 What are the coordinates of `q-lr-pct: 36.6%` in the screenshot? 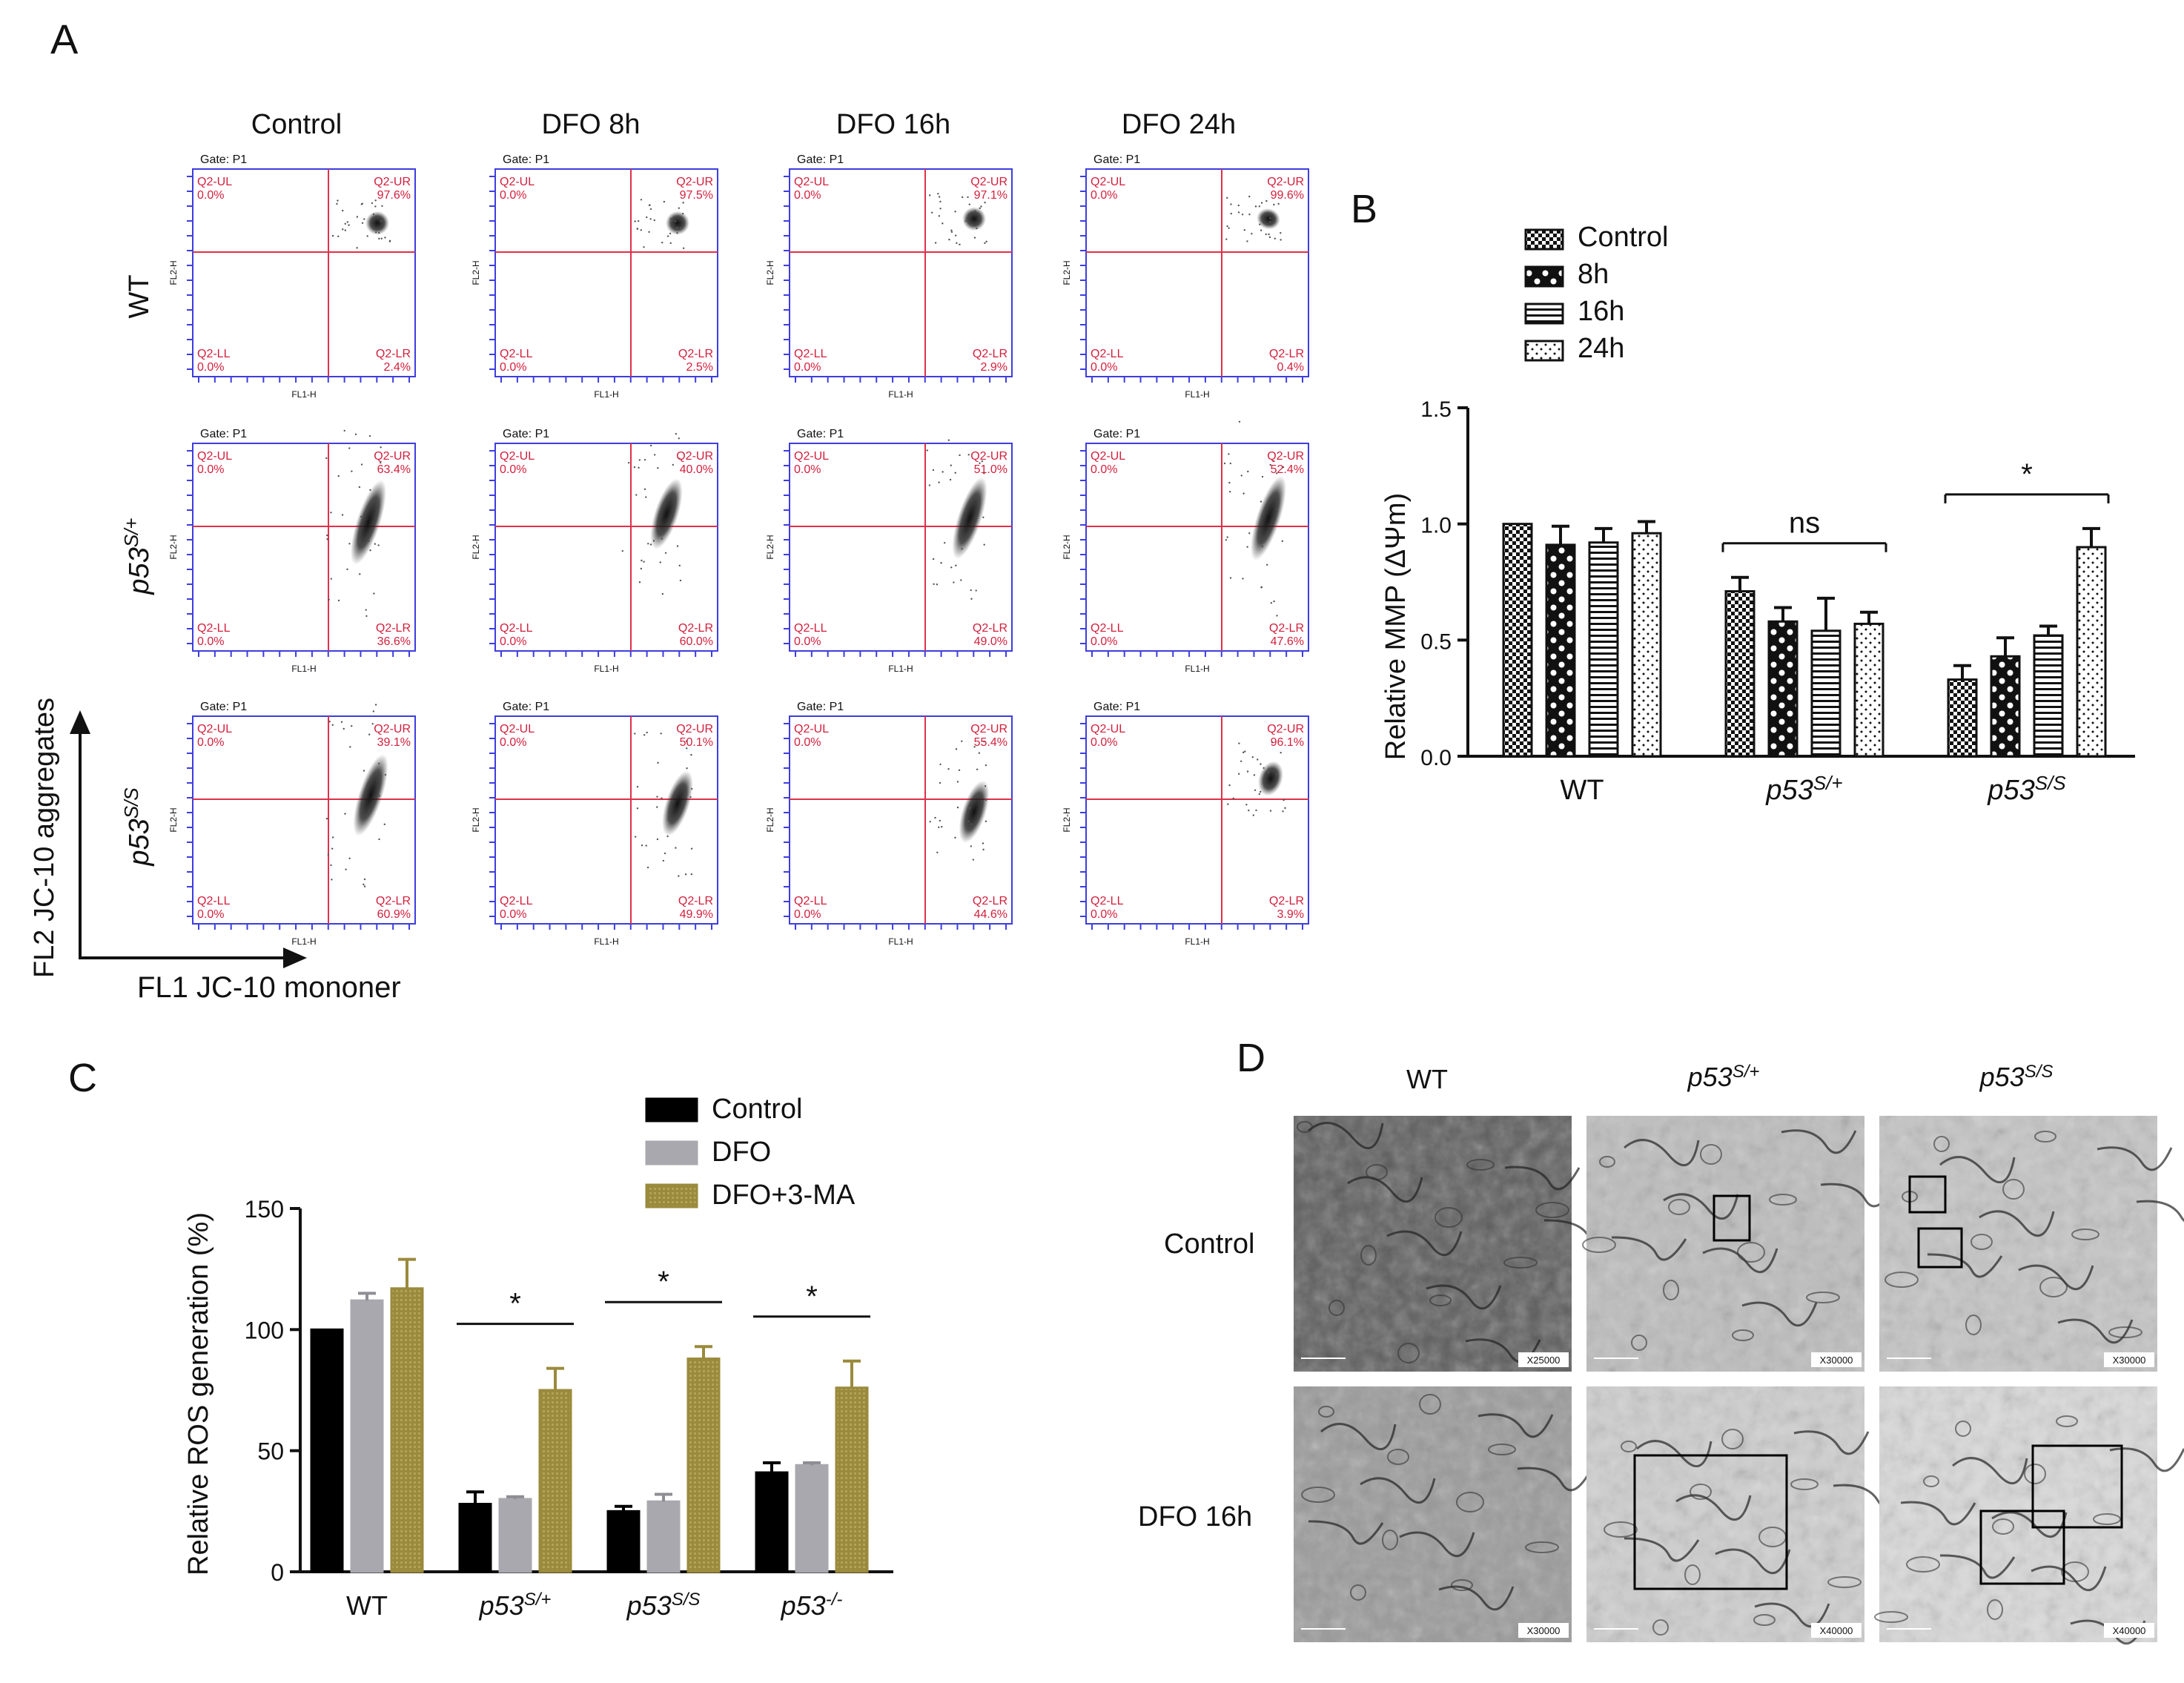 It's located at (394, 641).